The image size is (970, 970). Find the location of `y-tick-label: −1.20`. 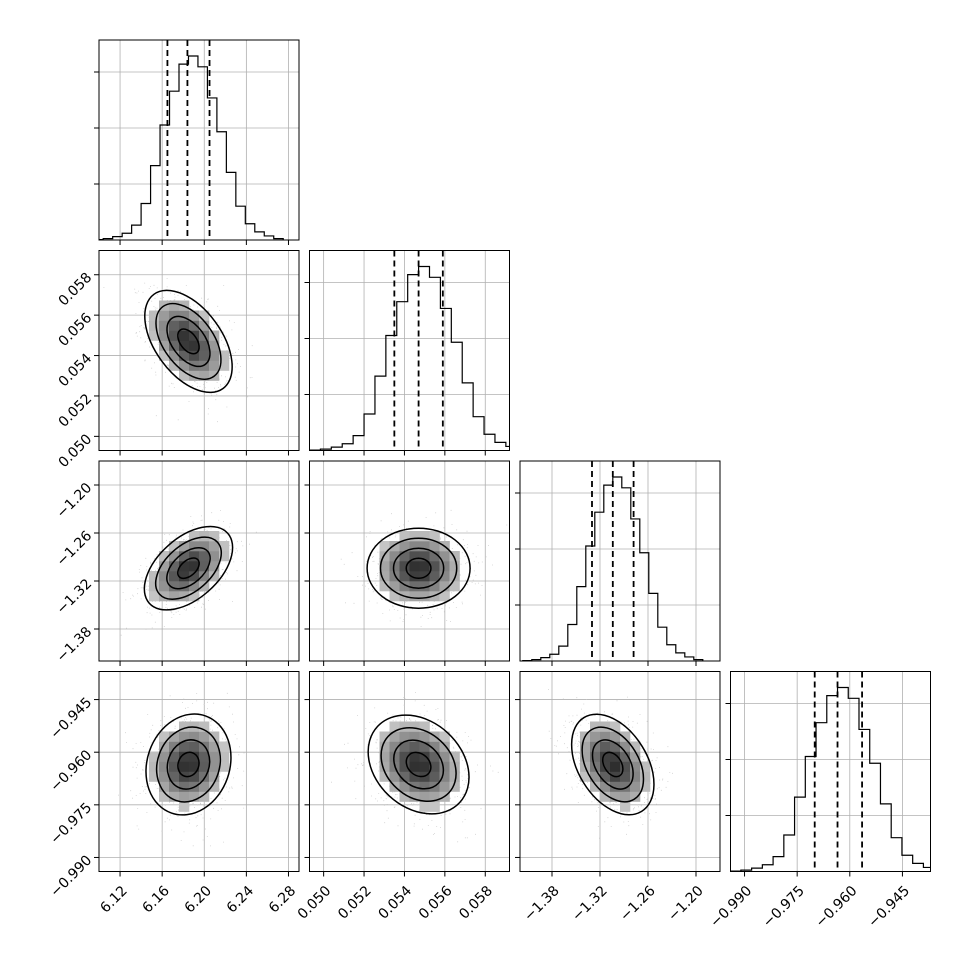

y-tick-label: −1.20 is located at coordinates (75, 501).